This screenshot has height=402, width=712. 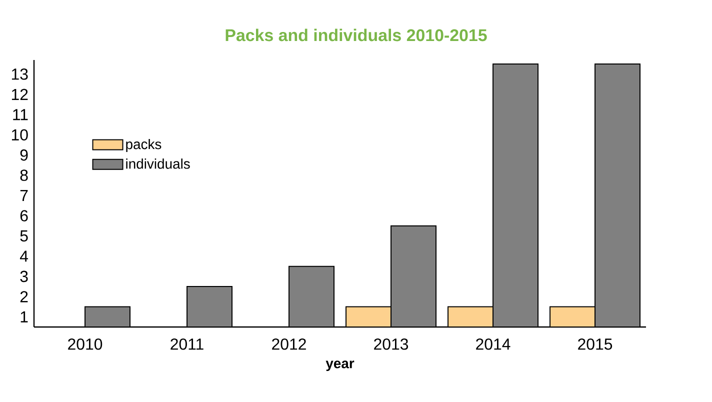 I want to click on legend-label: individuals, so click(x=158, y=163).